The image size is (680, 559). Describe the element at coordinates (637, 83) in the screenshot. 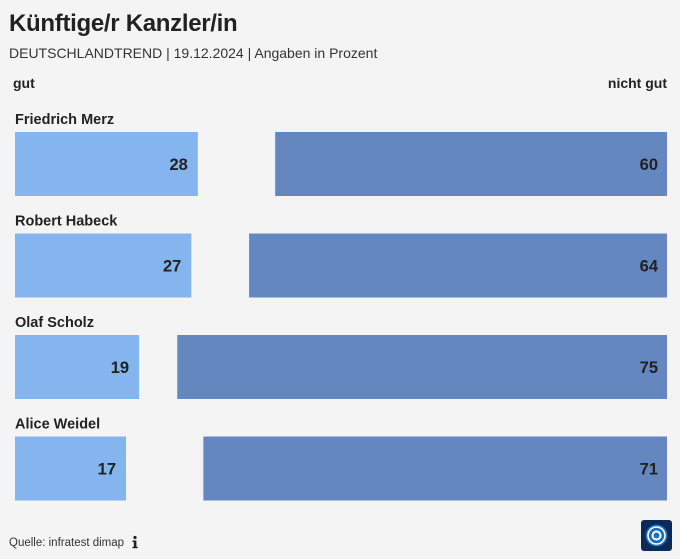

I see `column-label-nicht-gut: nicht gut` at that location.